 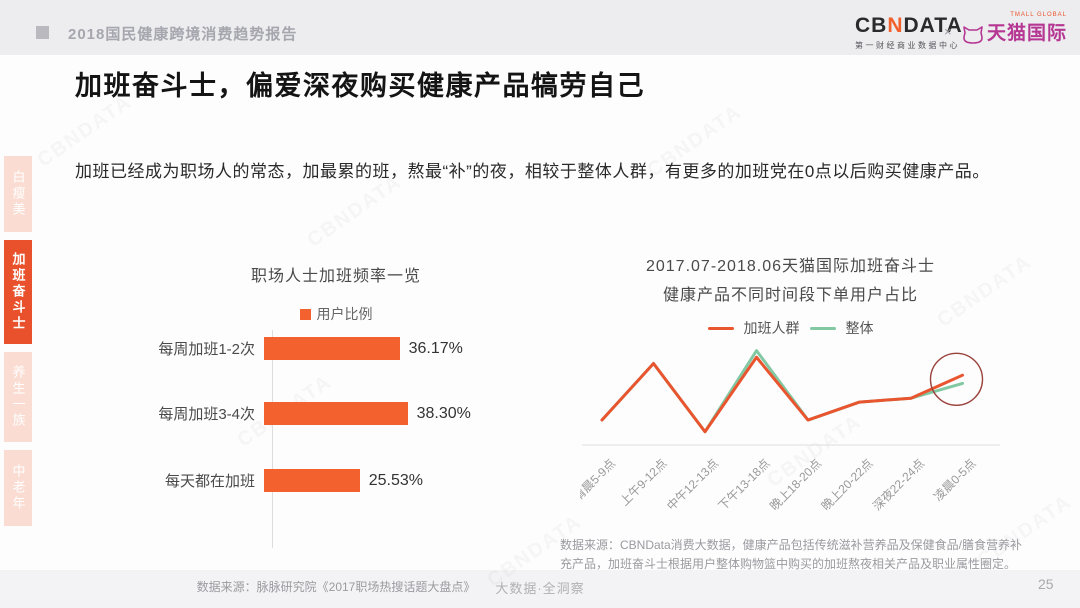 What do you see at coordinates (1046, 584) in the screenshot?
I see `page-number: 25` at bounding box center [1046, 584].